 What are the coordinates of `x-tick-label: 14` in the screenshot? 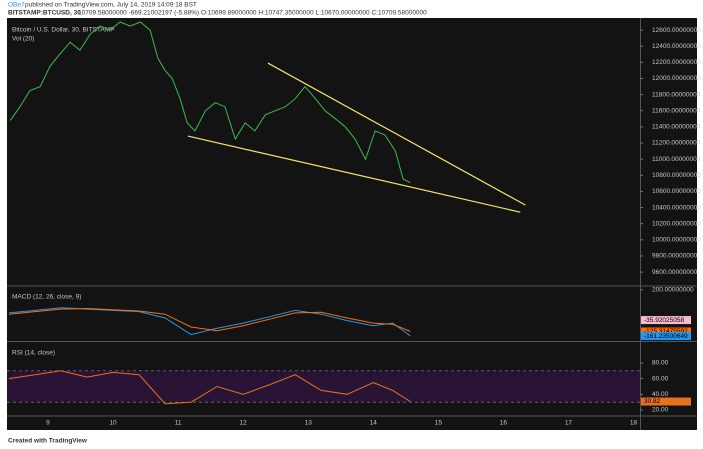 It's located at (374, 423).